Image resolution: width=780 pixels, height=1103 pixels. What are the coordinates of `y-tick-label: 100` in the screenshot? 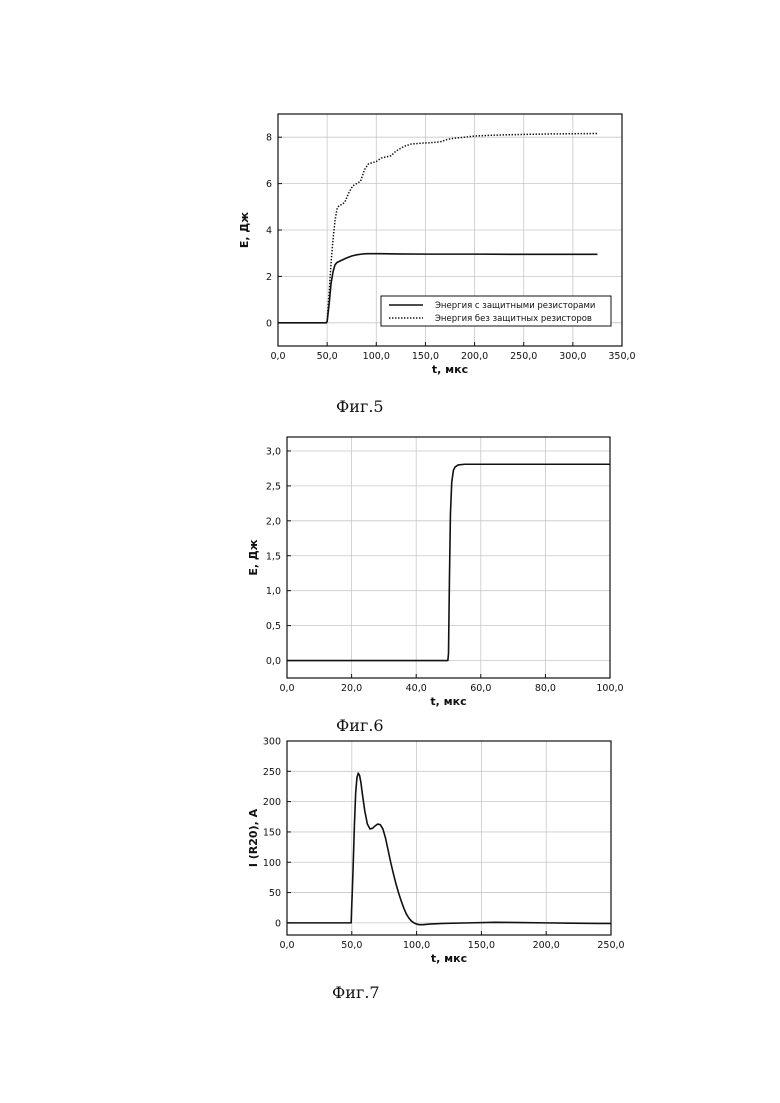 It's located at (272, 863).